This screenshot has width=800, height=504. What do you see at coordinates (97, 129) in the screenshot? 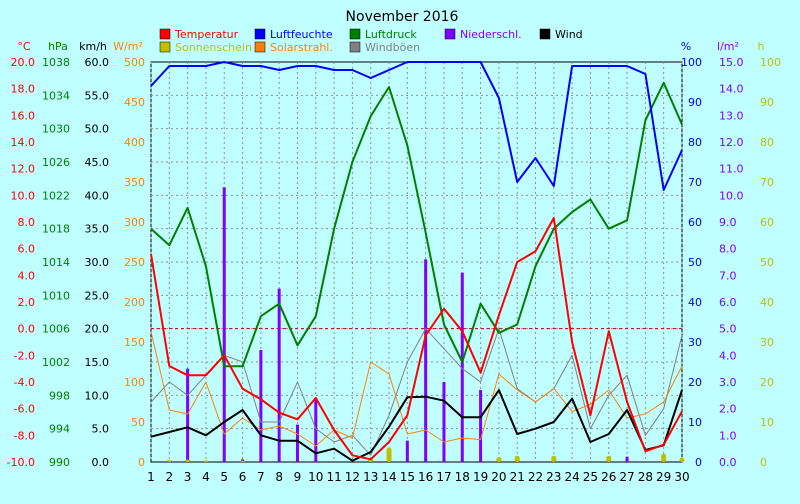
I see `tick-label-km-h: 50.0` at bounding box center [97, 129].